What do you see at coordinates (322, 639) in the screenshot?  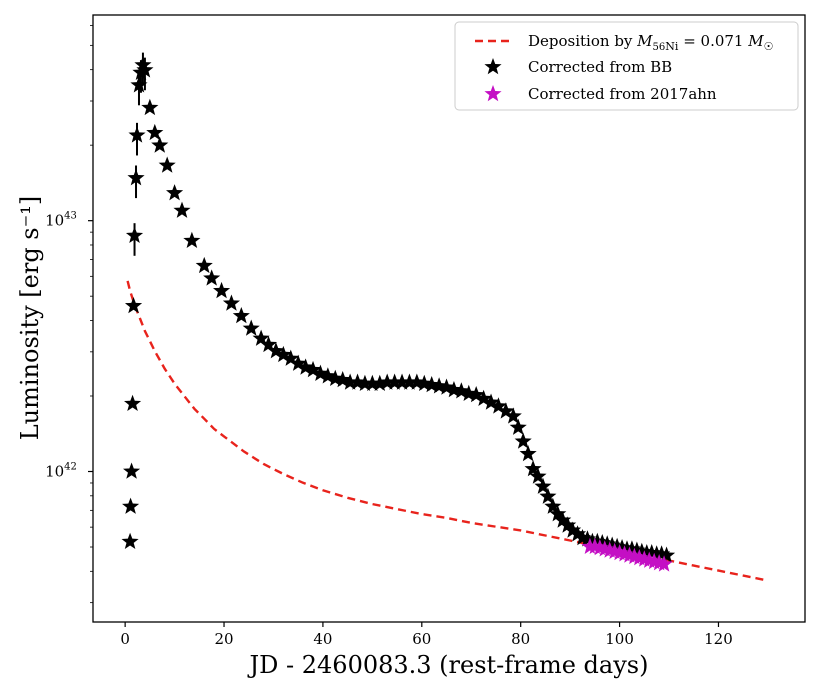 I see `x-tick-label: 40` at bounding box center [322, 639].